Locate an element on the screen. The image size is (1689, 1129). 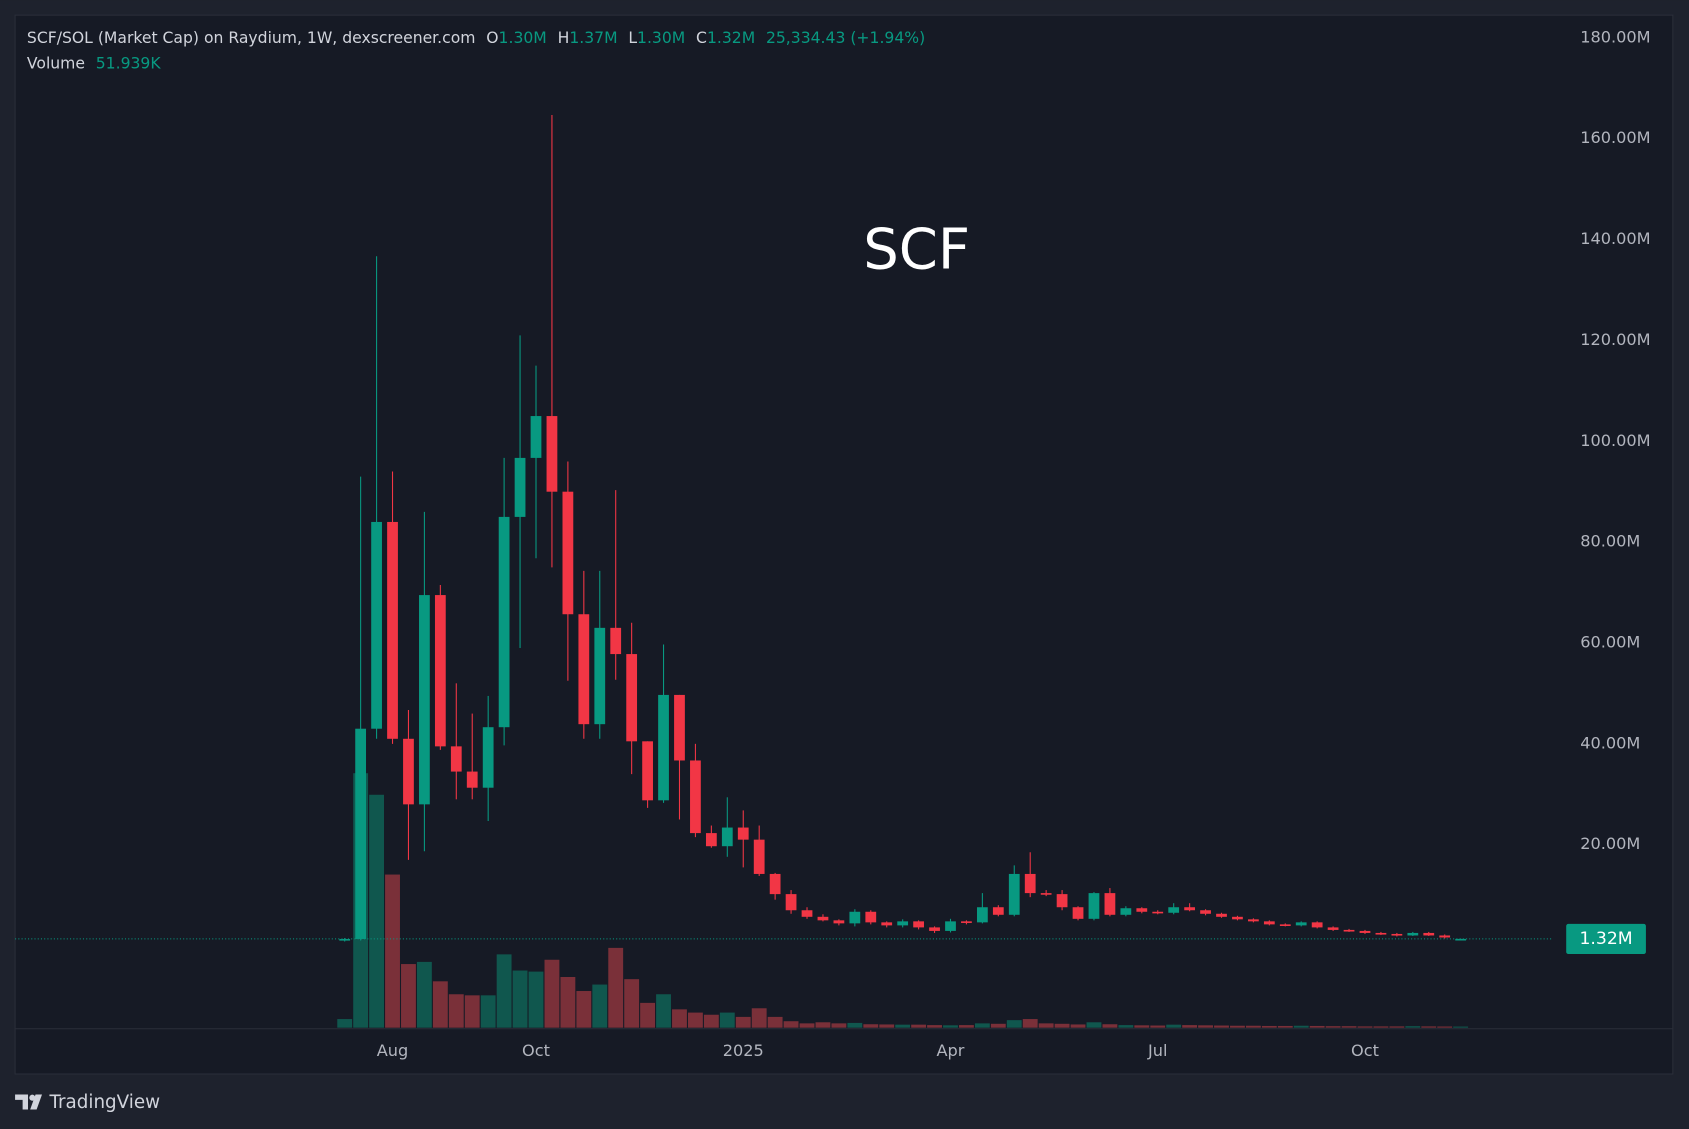
last-price-label: 1.32M is located at coordinates (1605, 939).